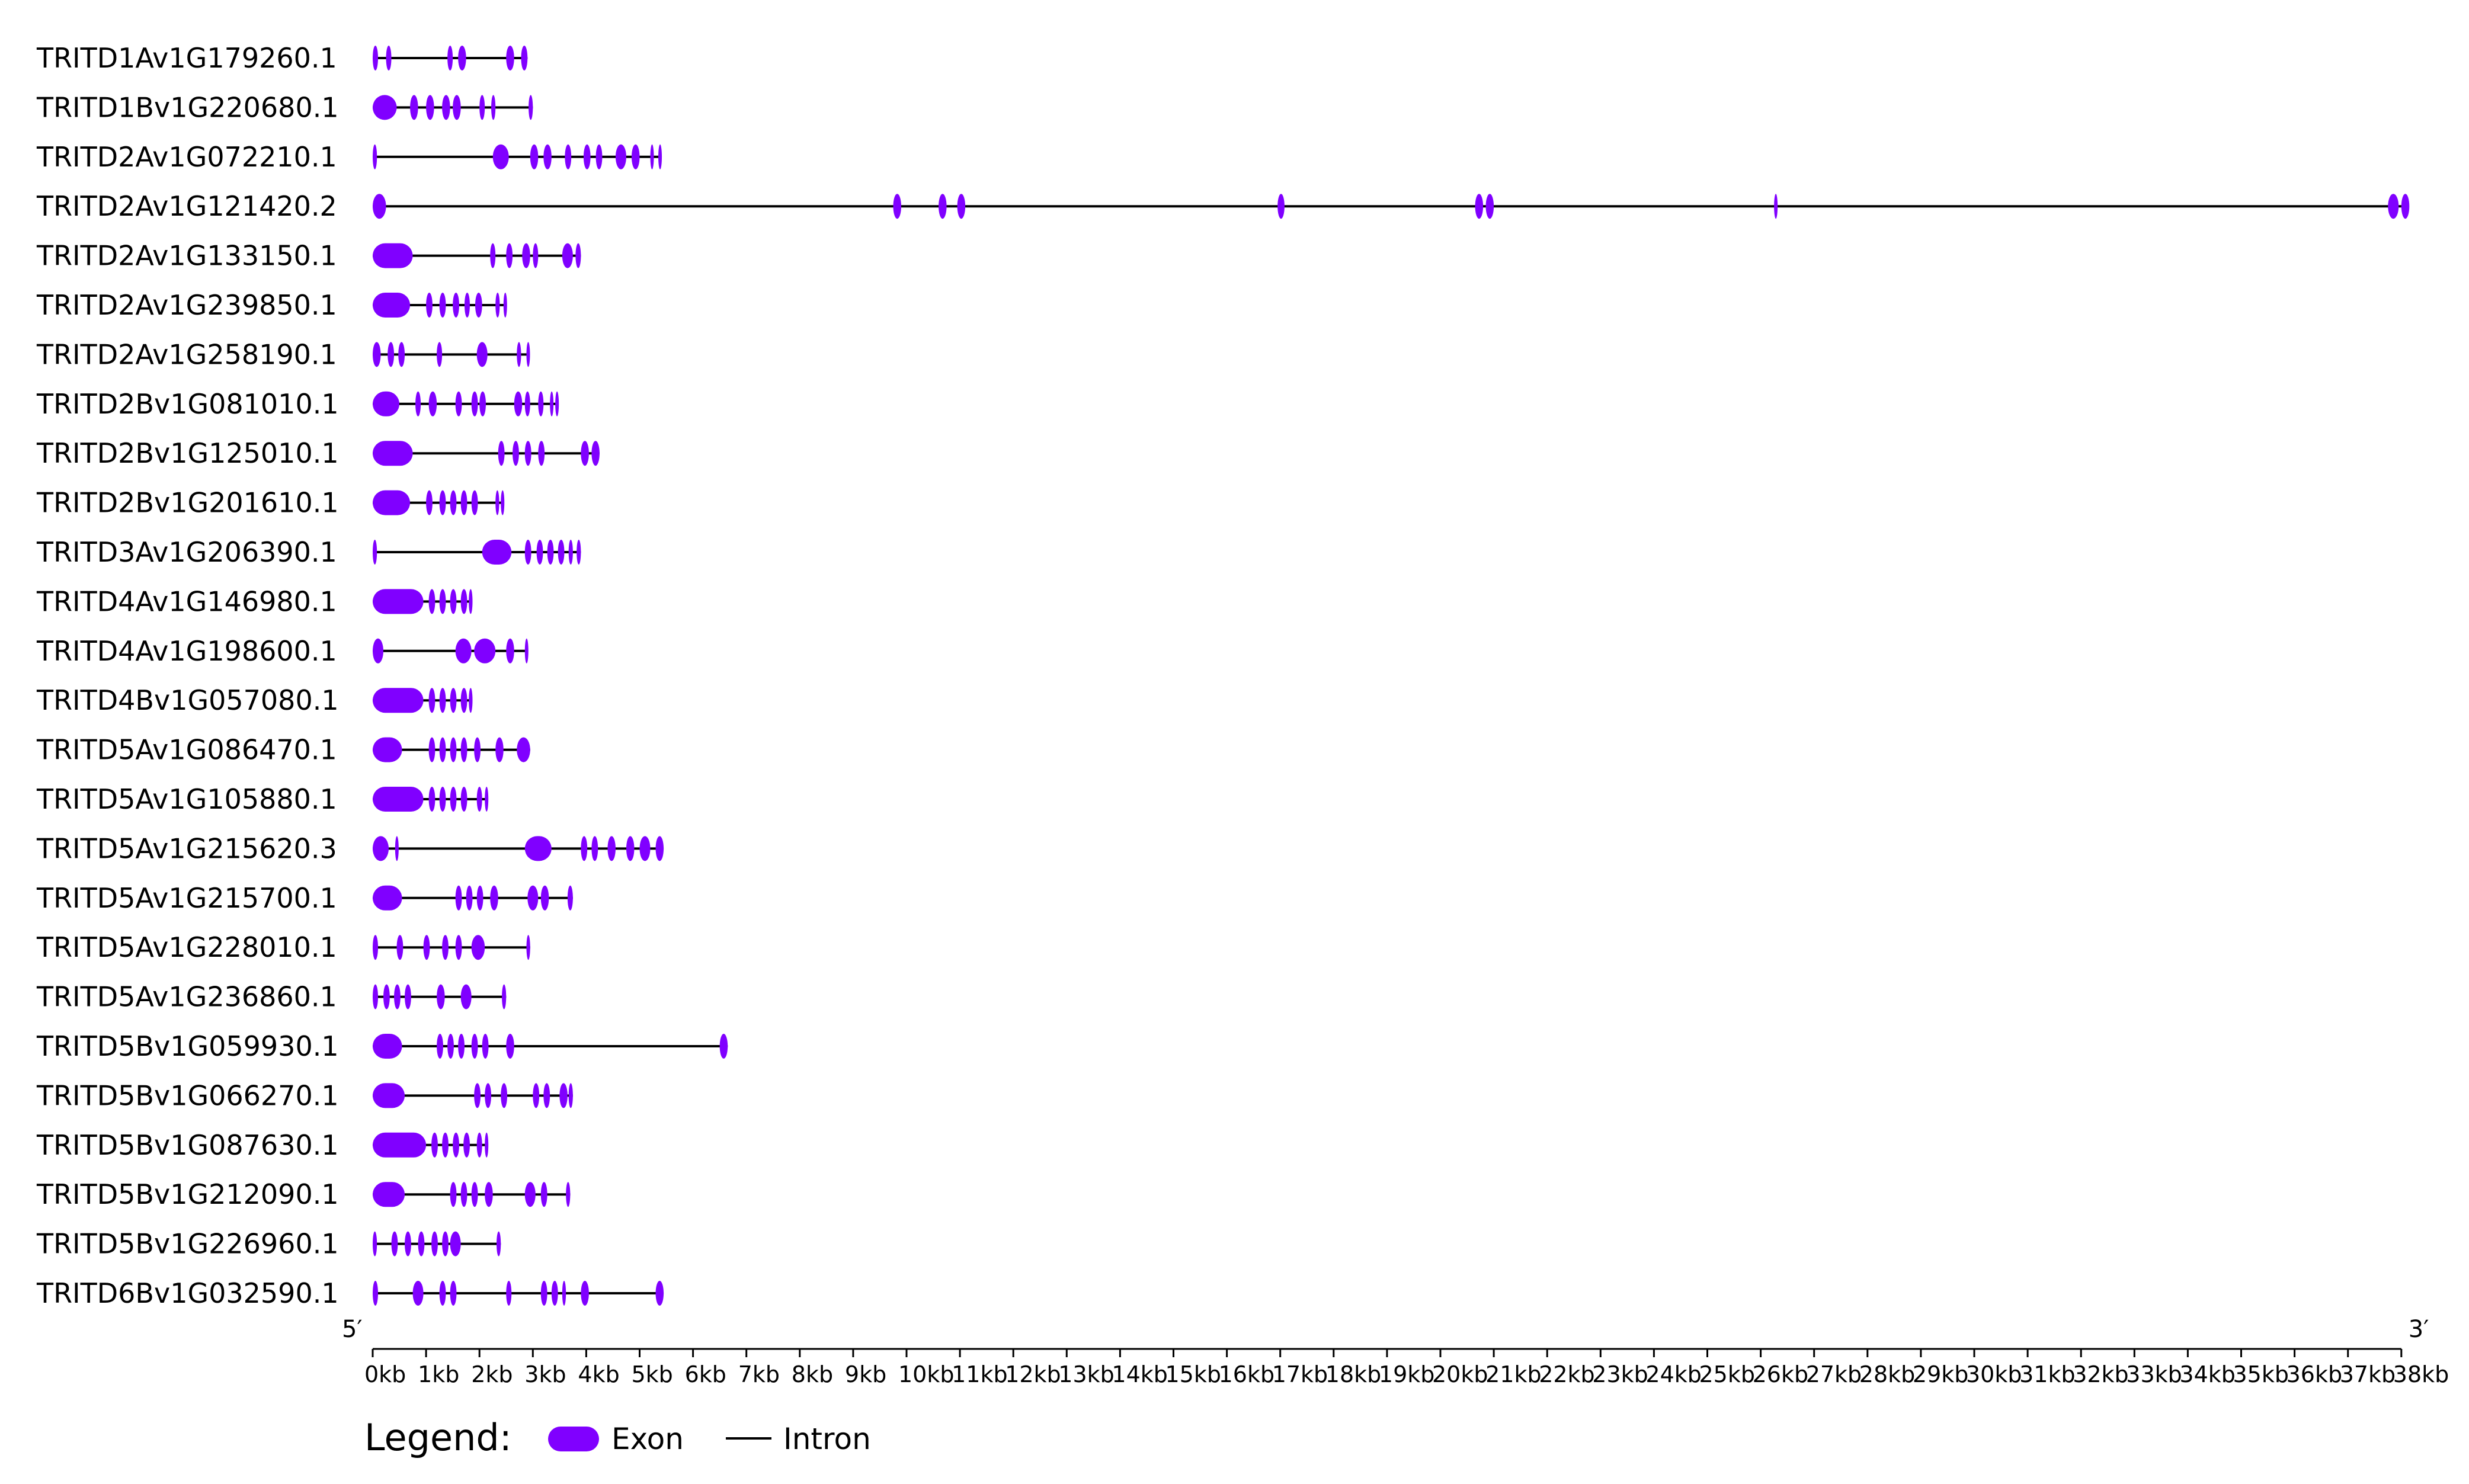 The height and width of the screenshot is (1484, 2469). What do you see at coordinates (186, 256) in the screenshot?
I see `gene-name-label: TRITD2Av1G133150.1` at bounding box center [186, 256].